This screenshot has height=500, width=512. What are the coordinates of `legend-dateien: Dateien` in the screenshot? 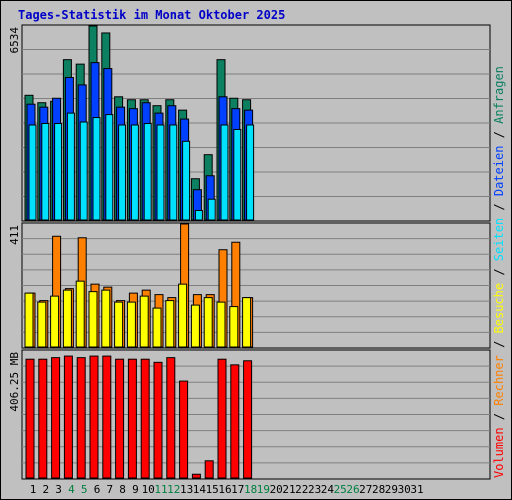 It's located at (499, 171).